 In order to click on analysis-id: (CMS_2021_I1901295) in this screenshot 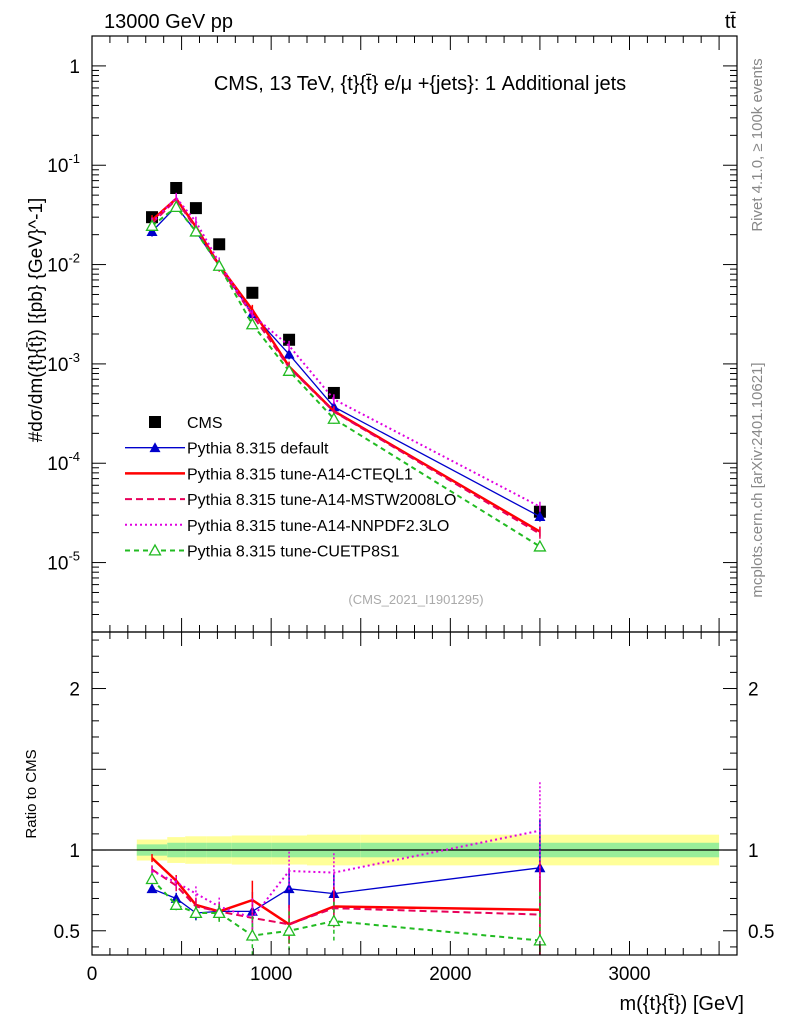, I will do `click(415, 599)`.